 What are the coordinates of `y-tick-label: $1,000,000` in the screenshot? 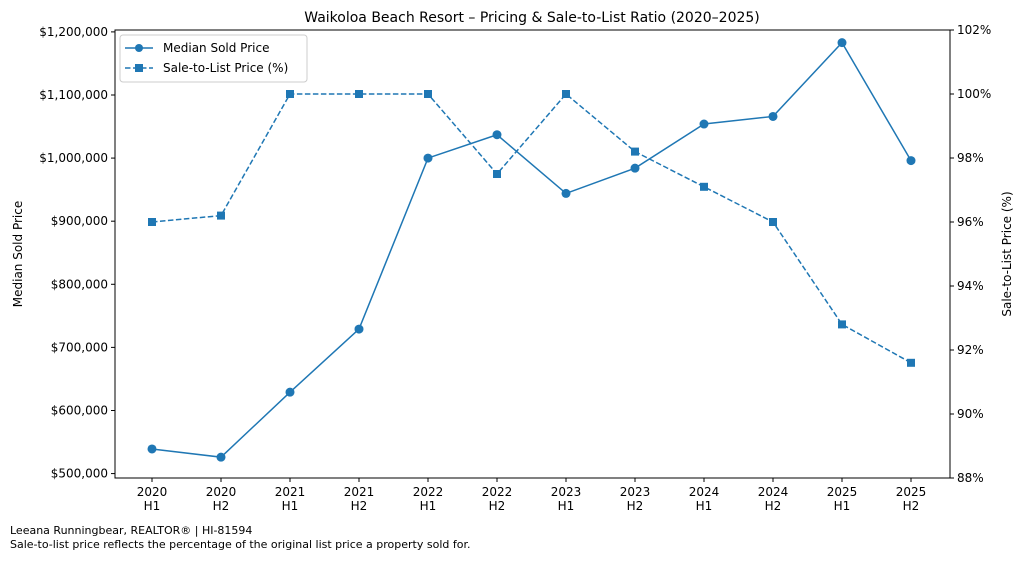 It's located at (73, 158).